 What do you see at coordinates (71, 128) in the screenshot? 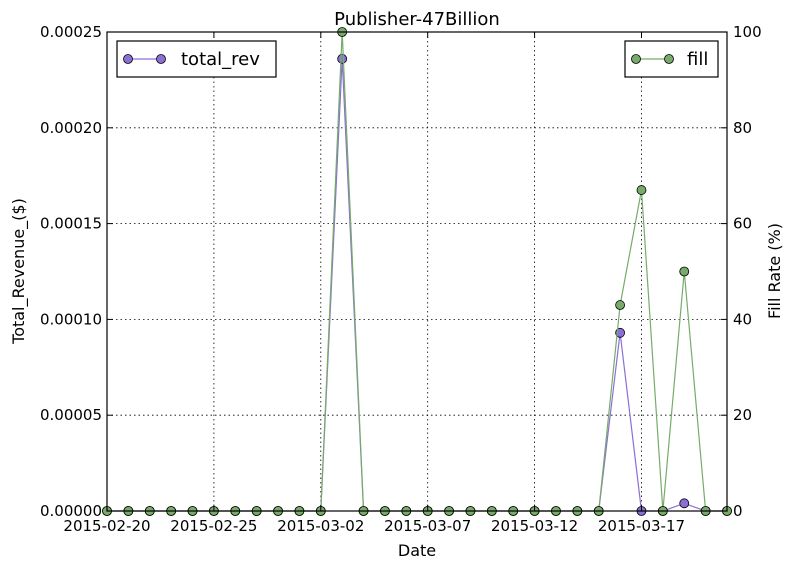
I see `y-tick-label: 0.00020` at bounding box center [71, 128].